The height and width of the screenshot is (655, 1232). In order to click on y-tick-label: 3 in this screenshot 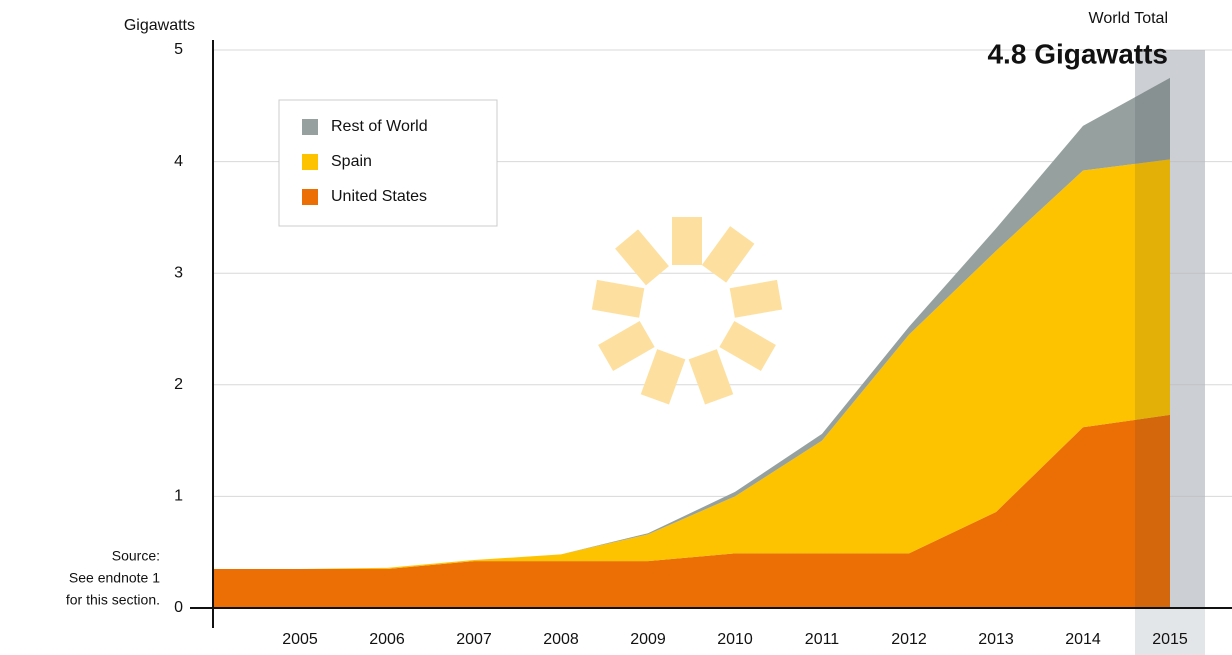, I will do `click(178, 272)`.